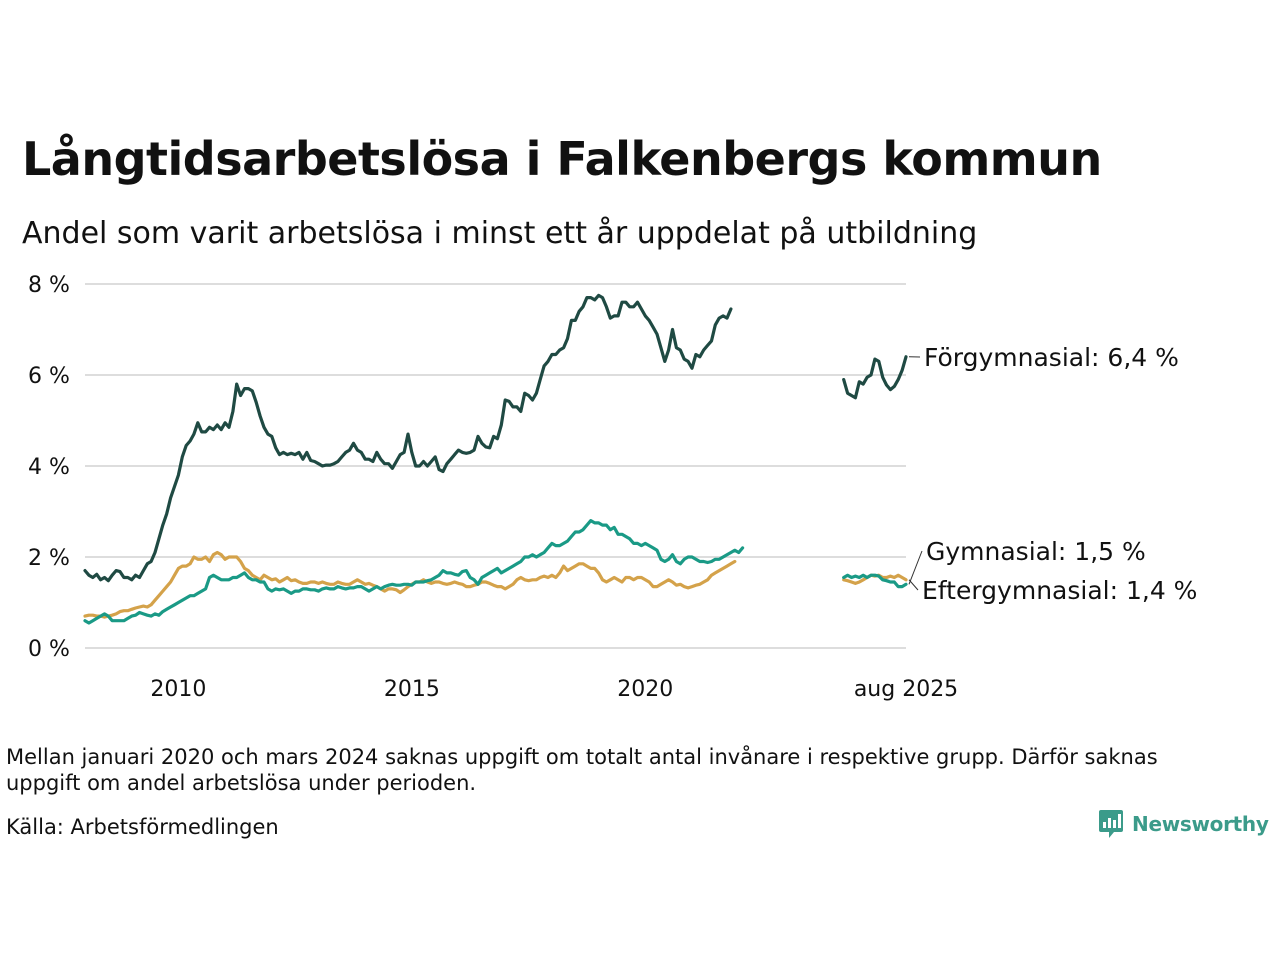 This screenshot has height=960, width=1280. I want to click on chart-title: Långtidsarbetslösa i Falkenbergs kommun, so click(562, 159).